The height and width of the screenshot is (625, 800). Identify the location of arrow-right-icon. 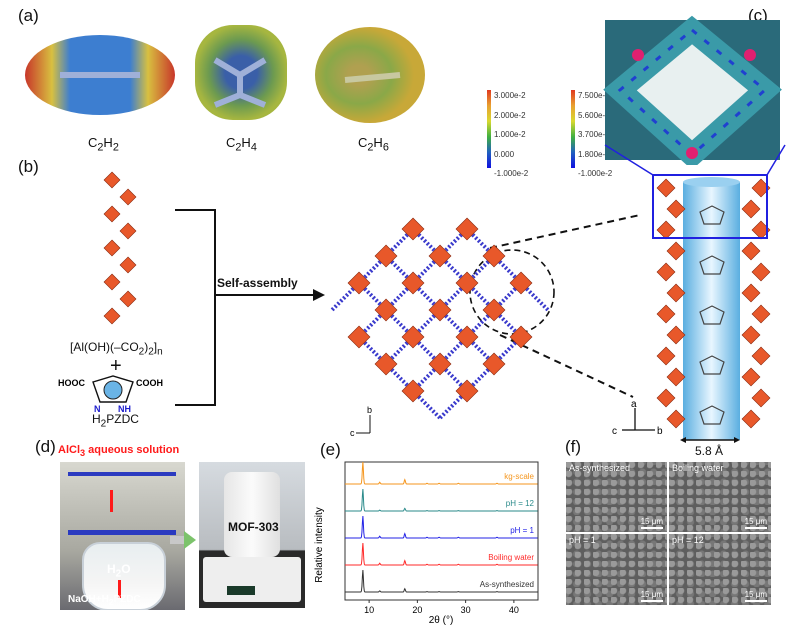
(319, 295).